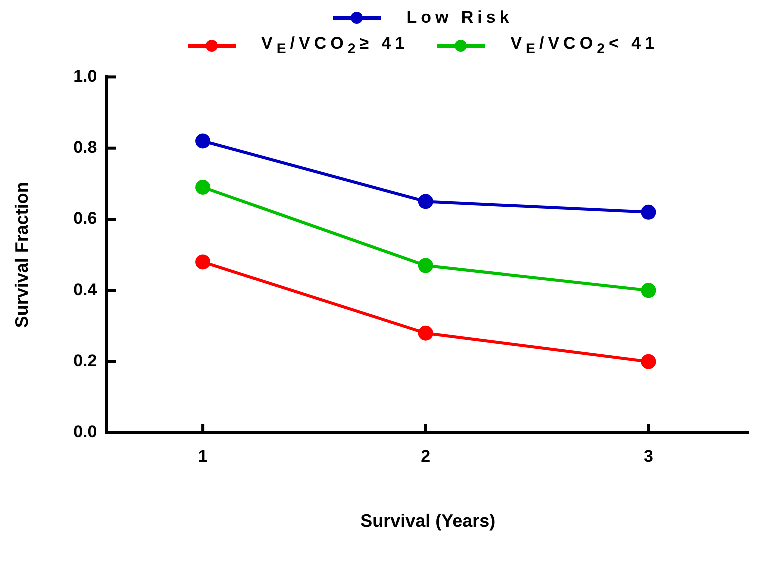 This screenshot has height=565, width=766. Describe the element at coordinates (203, 456) in the screenshot. I see `x-tick-label: 1` at that location.